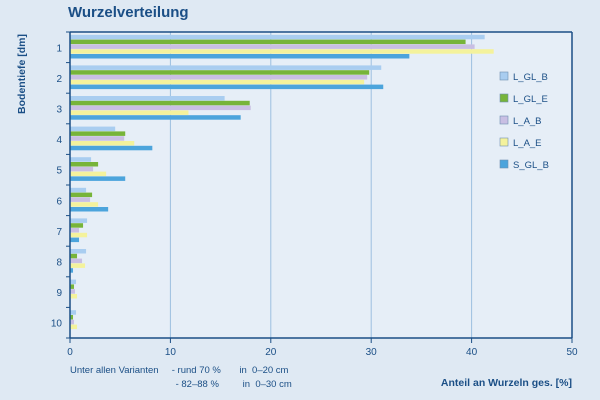 The image size is (600, 400). What do you see at coordinates (59, 48) in the screenshot?
I see `y-tick-label: 1` at bounding box center [59, 48].